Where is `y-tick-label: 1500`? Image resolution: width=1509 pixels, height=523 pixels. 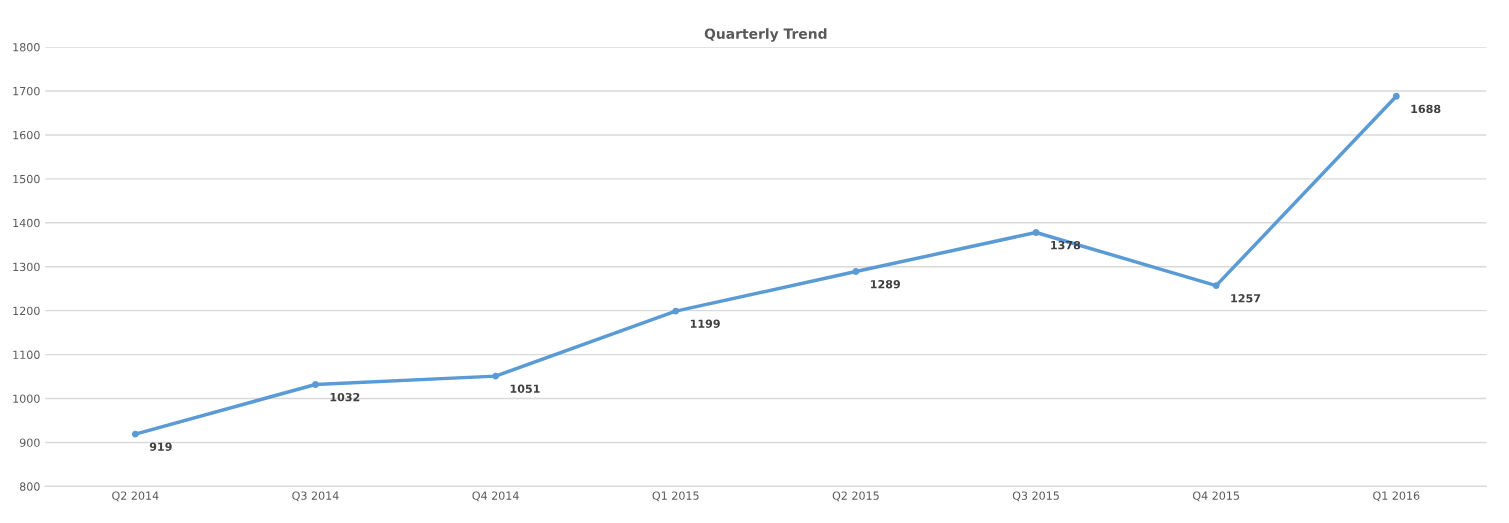 y-tick-label: 1500 is located at coordinates (26, 179).